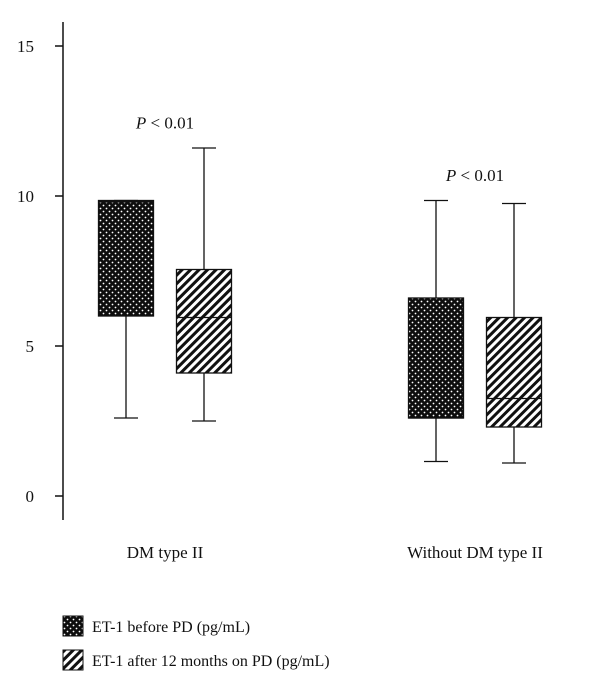 The image size is (600, 694). What do you see at coordinates (335, 552) in the screenshot?
I see `category-labels: DM type II Without DM type II` at bounding box center [335, 552].